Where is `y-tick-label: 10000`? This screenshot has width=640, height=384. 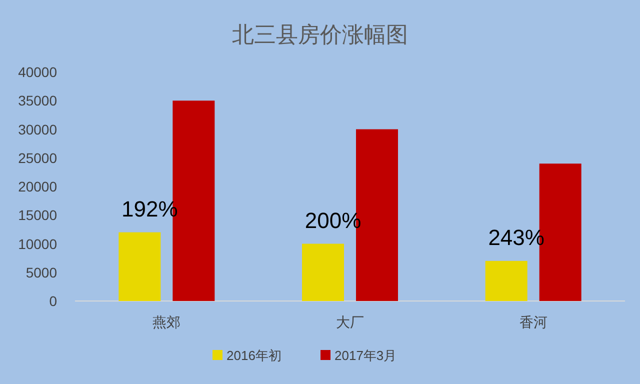
y-tick-label: 10000 is located at coordinates (38, 244).